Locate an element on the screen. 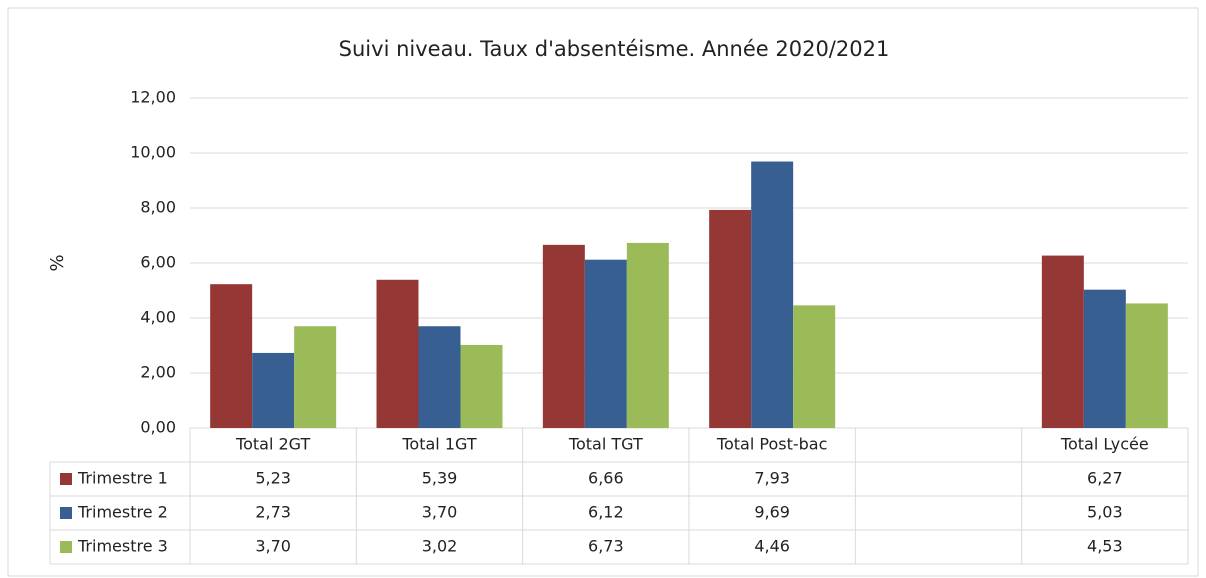 The height and width of the screenshot is (578, 1206). y-tick-label: 6,00 is located at coordinates (158, 262).